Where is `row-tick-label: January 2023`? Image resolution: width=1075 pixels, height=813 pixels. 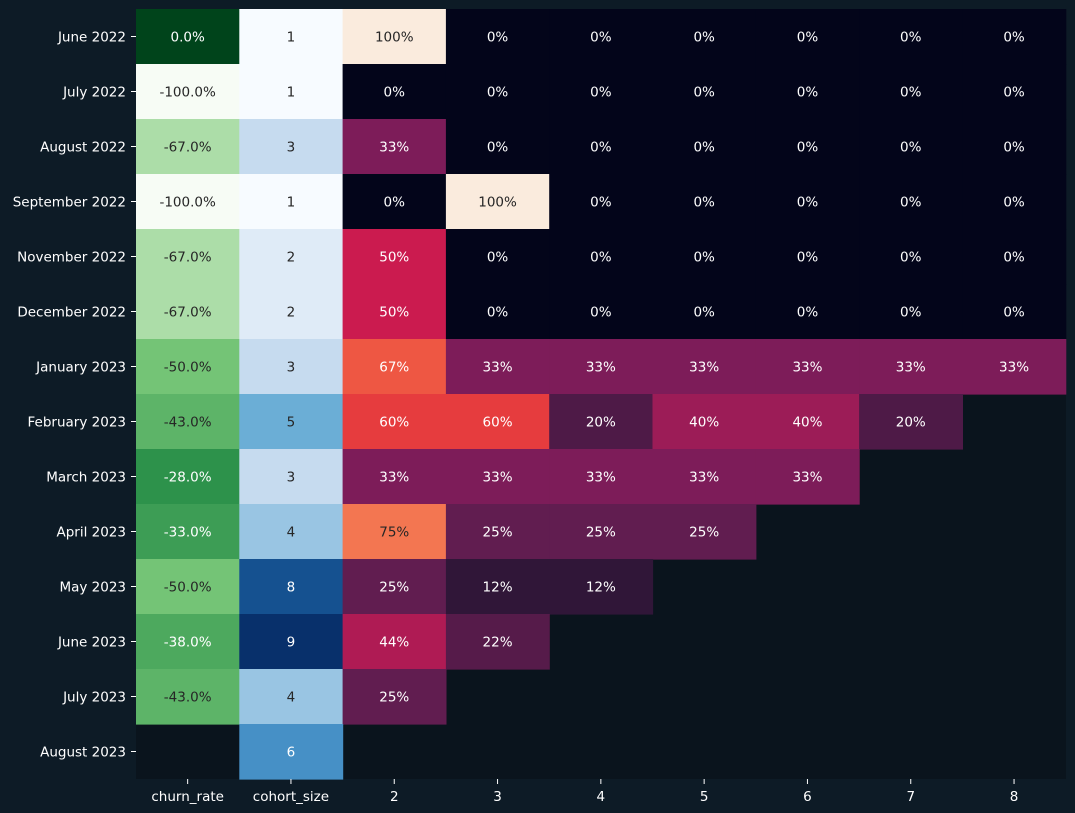
row-tick-label: January 2023 is located at coordinates (80, 368).